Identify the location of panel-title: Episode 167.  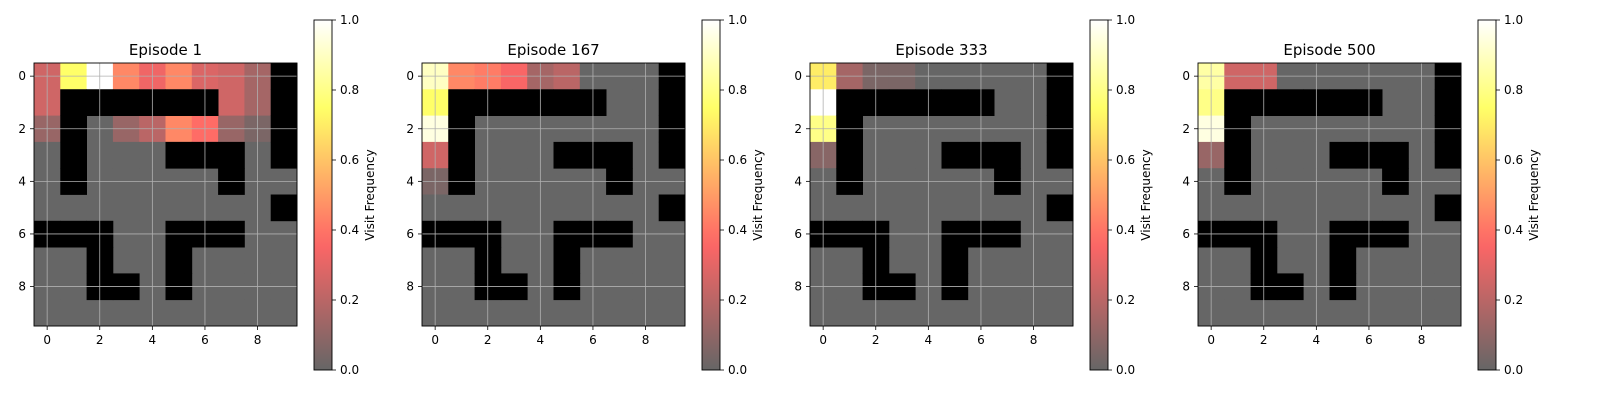
(553, 50).